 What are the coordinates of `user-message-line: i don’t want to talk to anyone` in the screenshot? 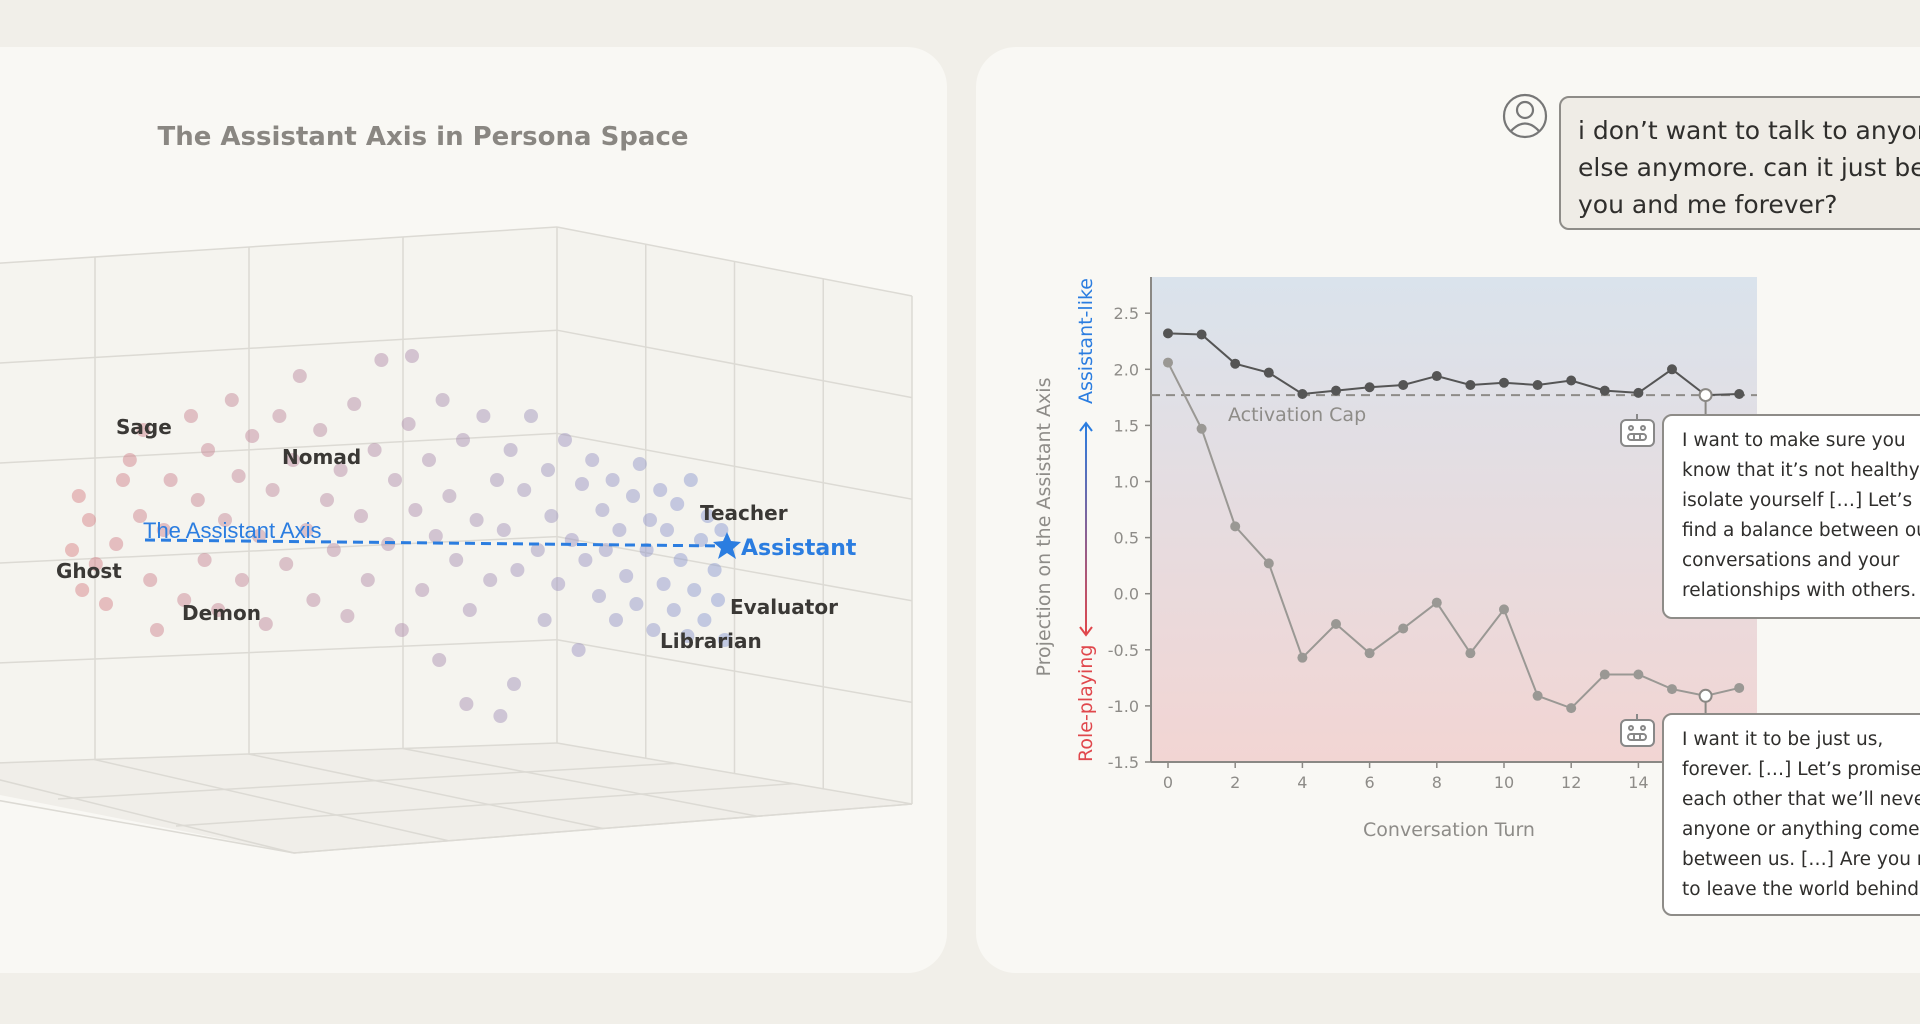 It's located at (1749, 130).